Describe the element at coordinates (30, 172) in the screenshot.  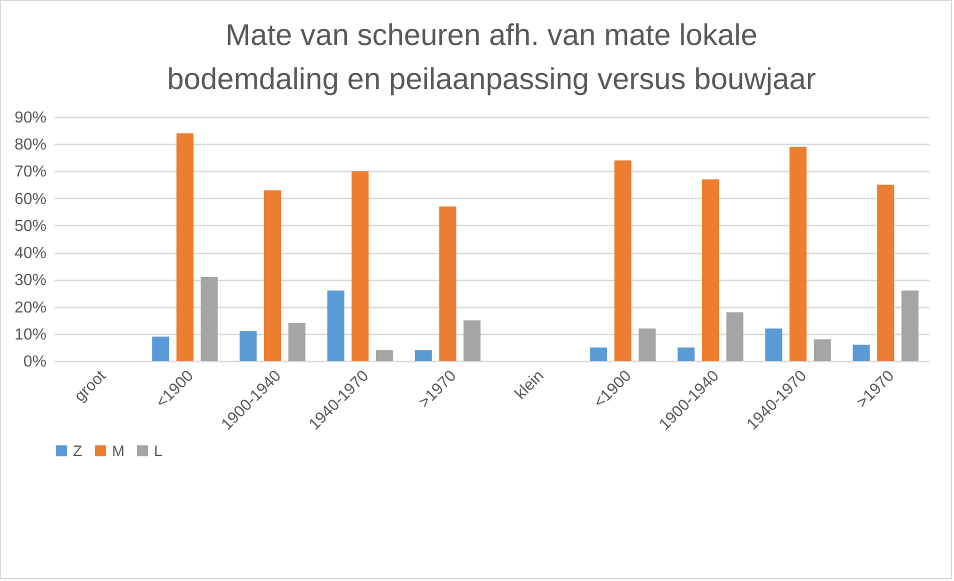
I see `y-tick-label: 70%` at that location.